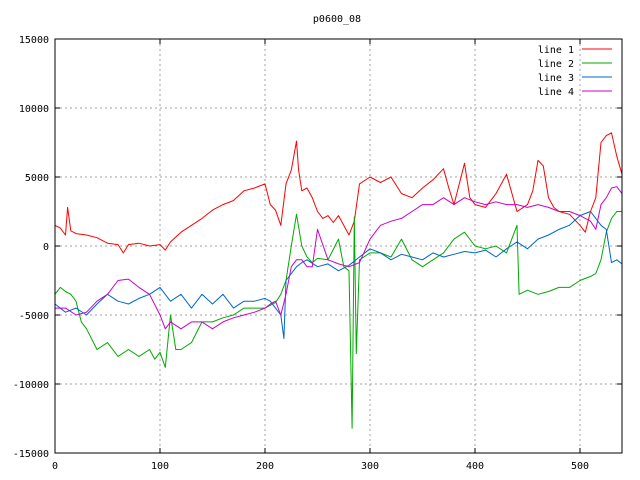  What do you see at coordinates (46, 247) in the screenshot?
I see `y-tick-label: 0` at bounding box center [46, 247].